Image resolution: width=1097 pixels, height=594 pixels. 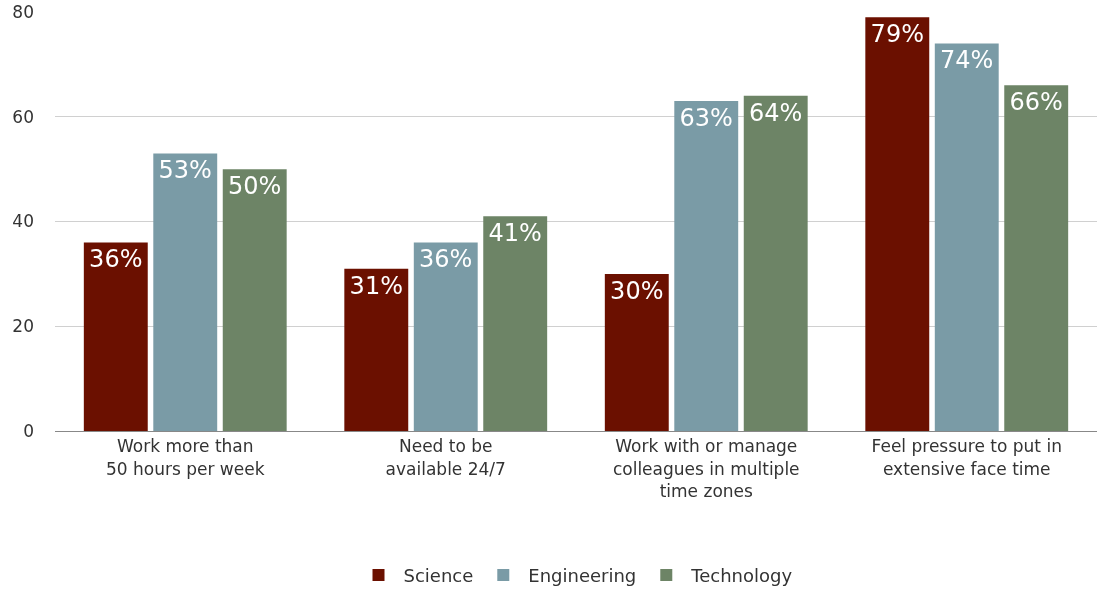 I want to click on x-tick-label: Work with or manage colleagues in multiple time zones, so click(x=706, y=468).